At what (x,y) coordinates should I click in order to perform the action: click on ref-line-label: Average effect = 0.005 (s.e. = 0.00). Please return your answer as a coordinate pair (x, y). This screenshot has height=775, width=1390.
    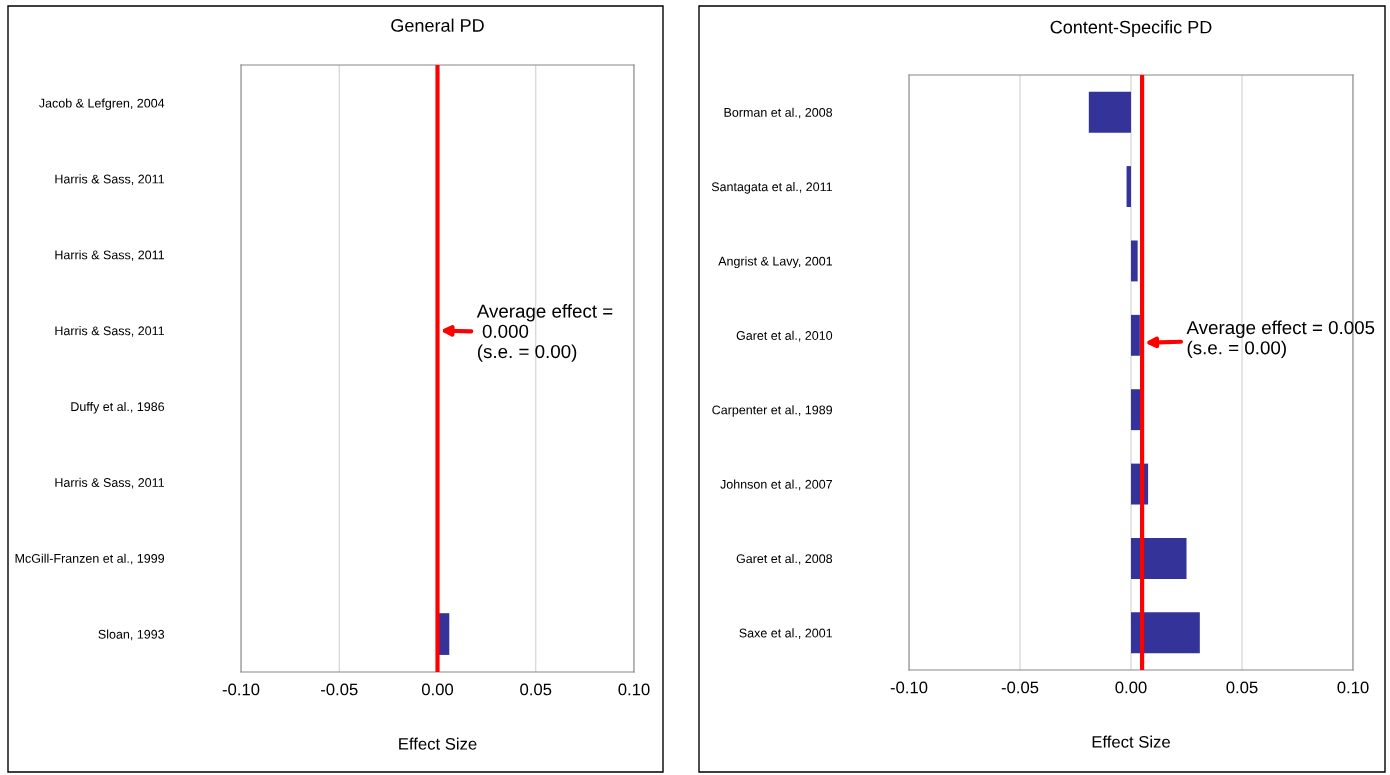
    Looking at the image, I should click on (1280, 339).